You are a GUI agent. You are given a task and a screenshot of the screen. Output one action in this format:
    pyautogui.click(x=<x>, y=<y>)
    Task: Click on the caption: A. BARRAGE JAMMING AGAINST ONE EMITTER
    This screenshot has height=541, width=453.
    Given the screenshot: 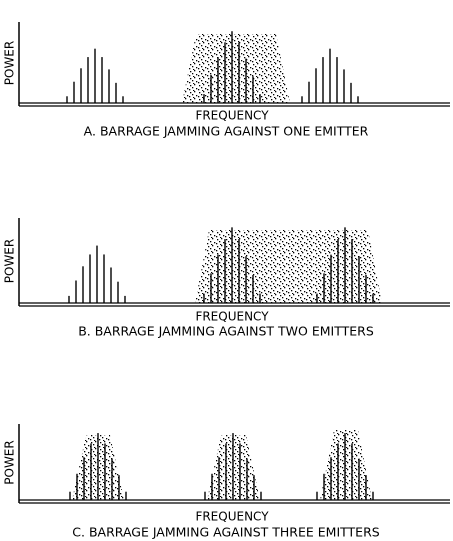 What is the action you would take?
    pyautogui.click(x=226, y=131)
    